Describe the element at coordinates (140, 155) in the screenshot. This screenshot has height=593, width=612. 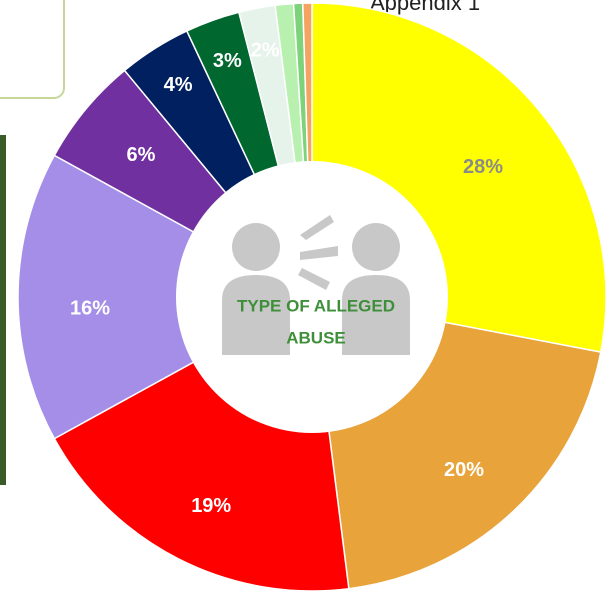
I see `value-label: 6%` at that location.